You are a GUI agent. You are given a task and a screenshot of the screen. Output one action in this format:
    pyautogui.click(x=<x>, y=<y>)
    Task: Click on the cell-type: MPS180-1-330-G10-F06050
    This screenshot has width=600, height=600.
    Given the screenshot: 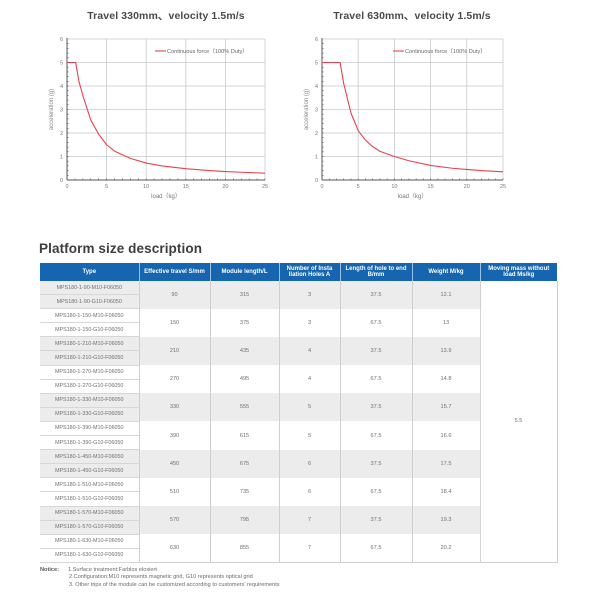 What is the action you would take?
    pyautogui.click(x=90, y=414)
    